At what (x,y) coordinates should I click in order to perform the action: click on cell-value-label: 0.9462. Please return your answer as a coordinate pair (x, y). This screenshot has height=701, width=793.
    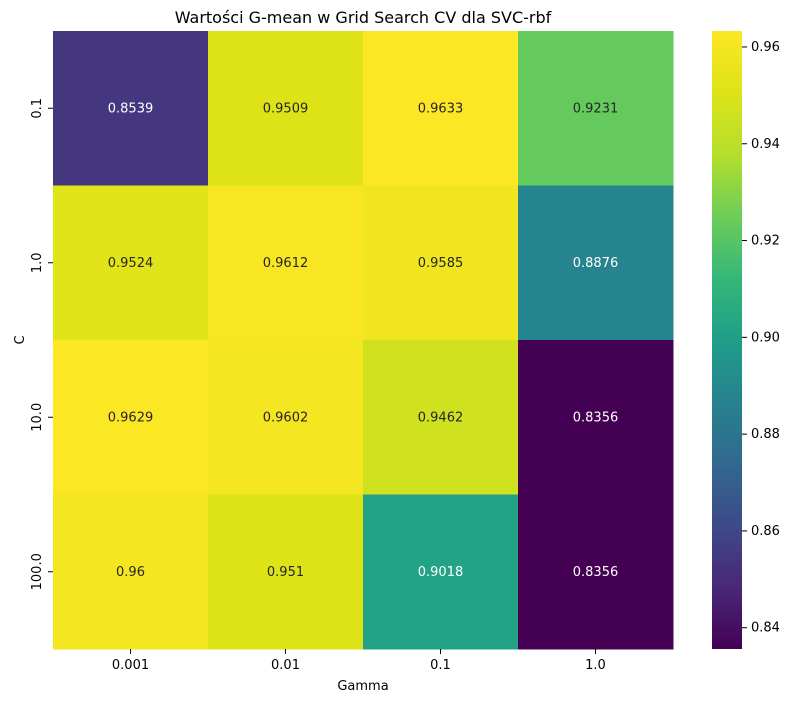
    Looking at the image, I should click on (441, 417).